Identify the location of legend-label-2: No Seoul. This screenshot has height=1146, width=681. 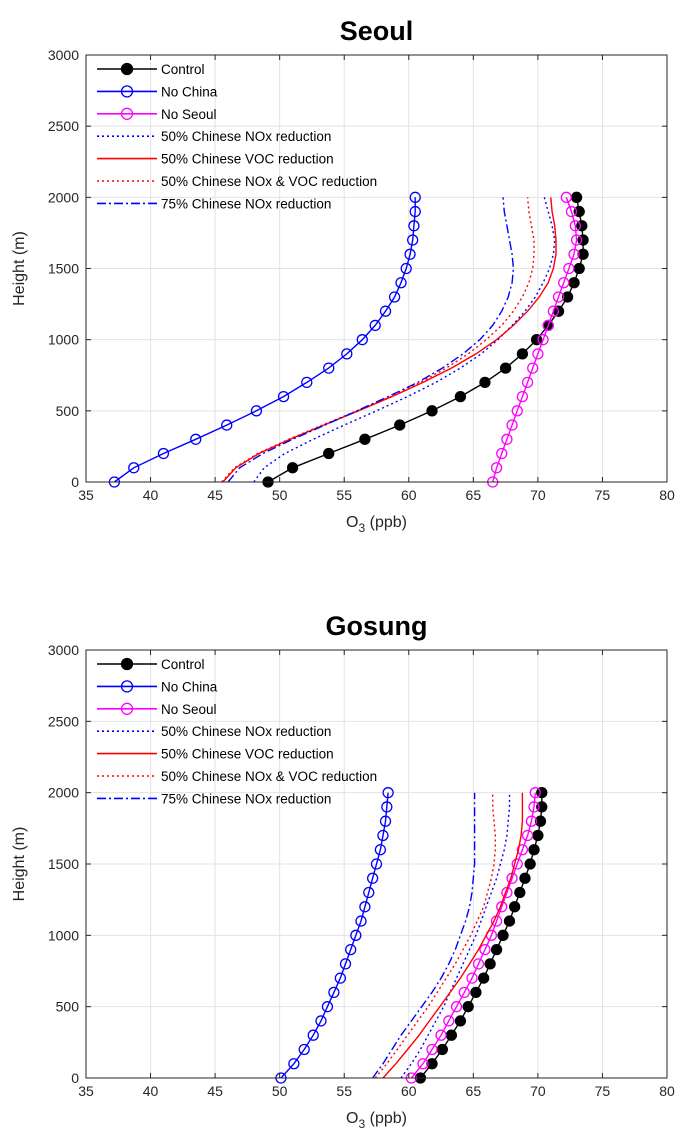
(189, 709).